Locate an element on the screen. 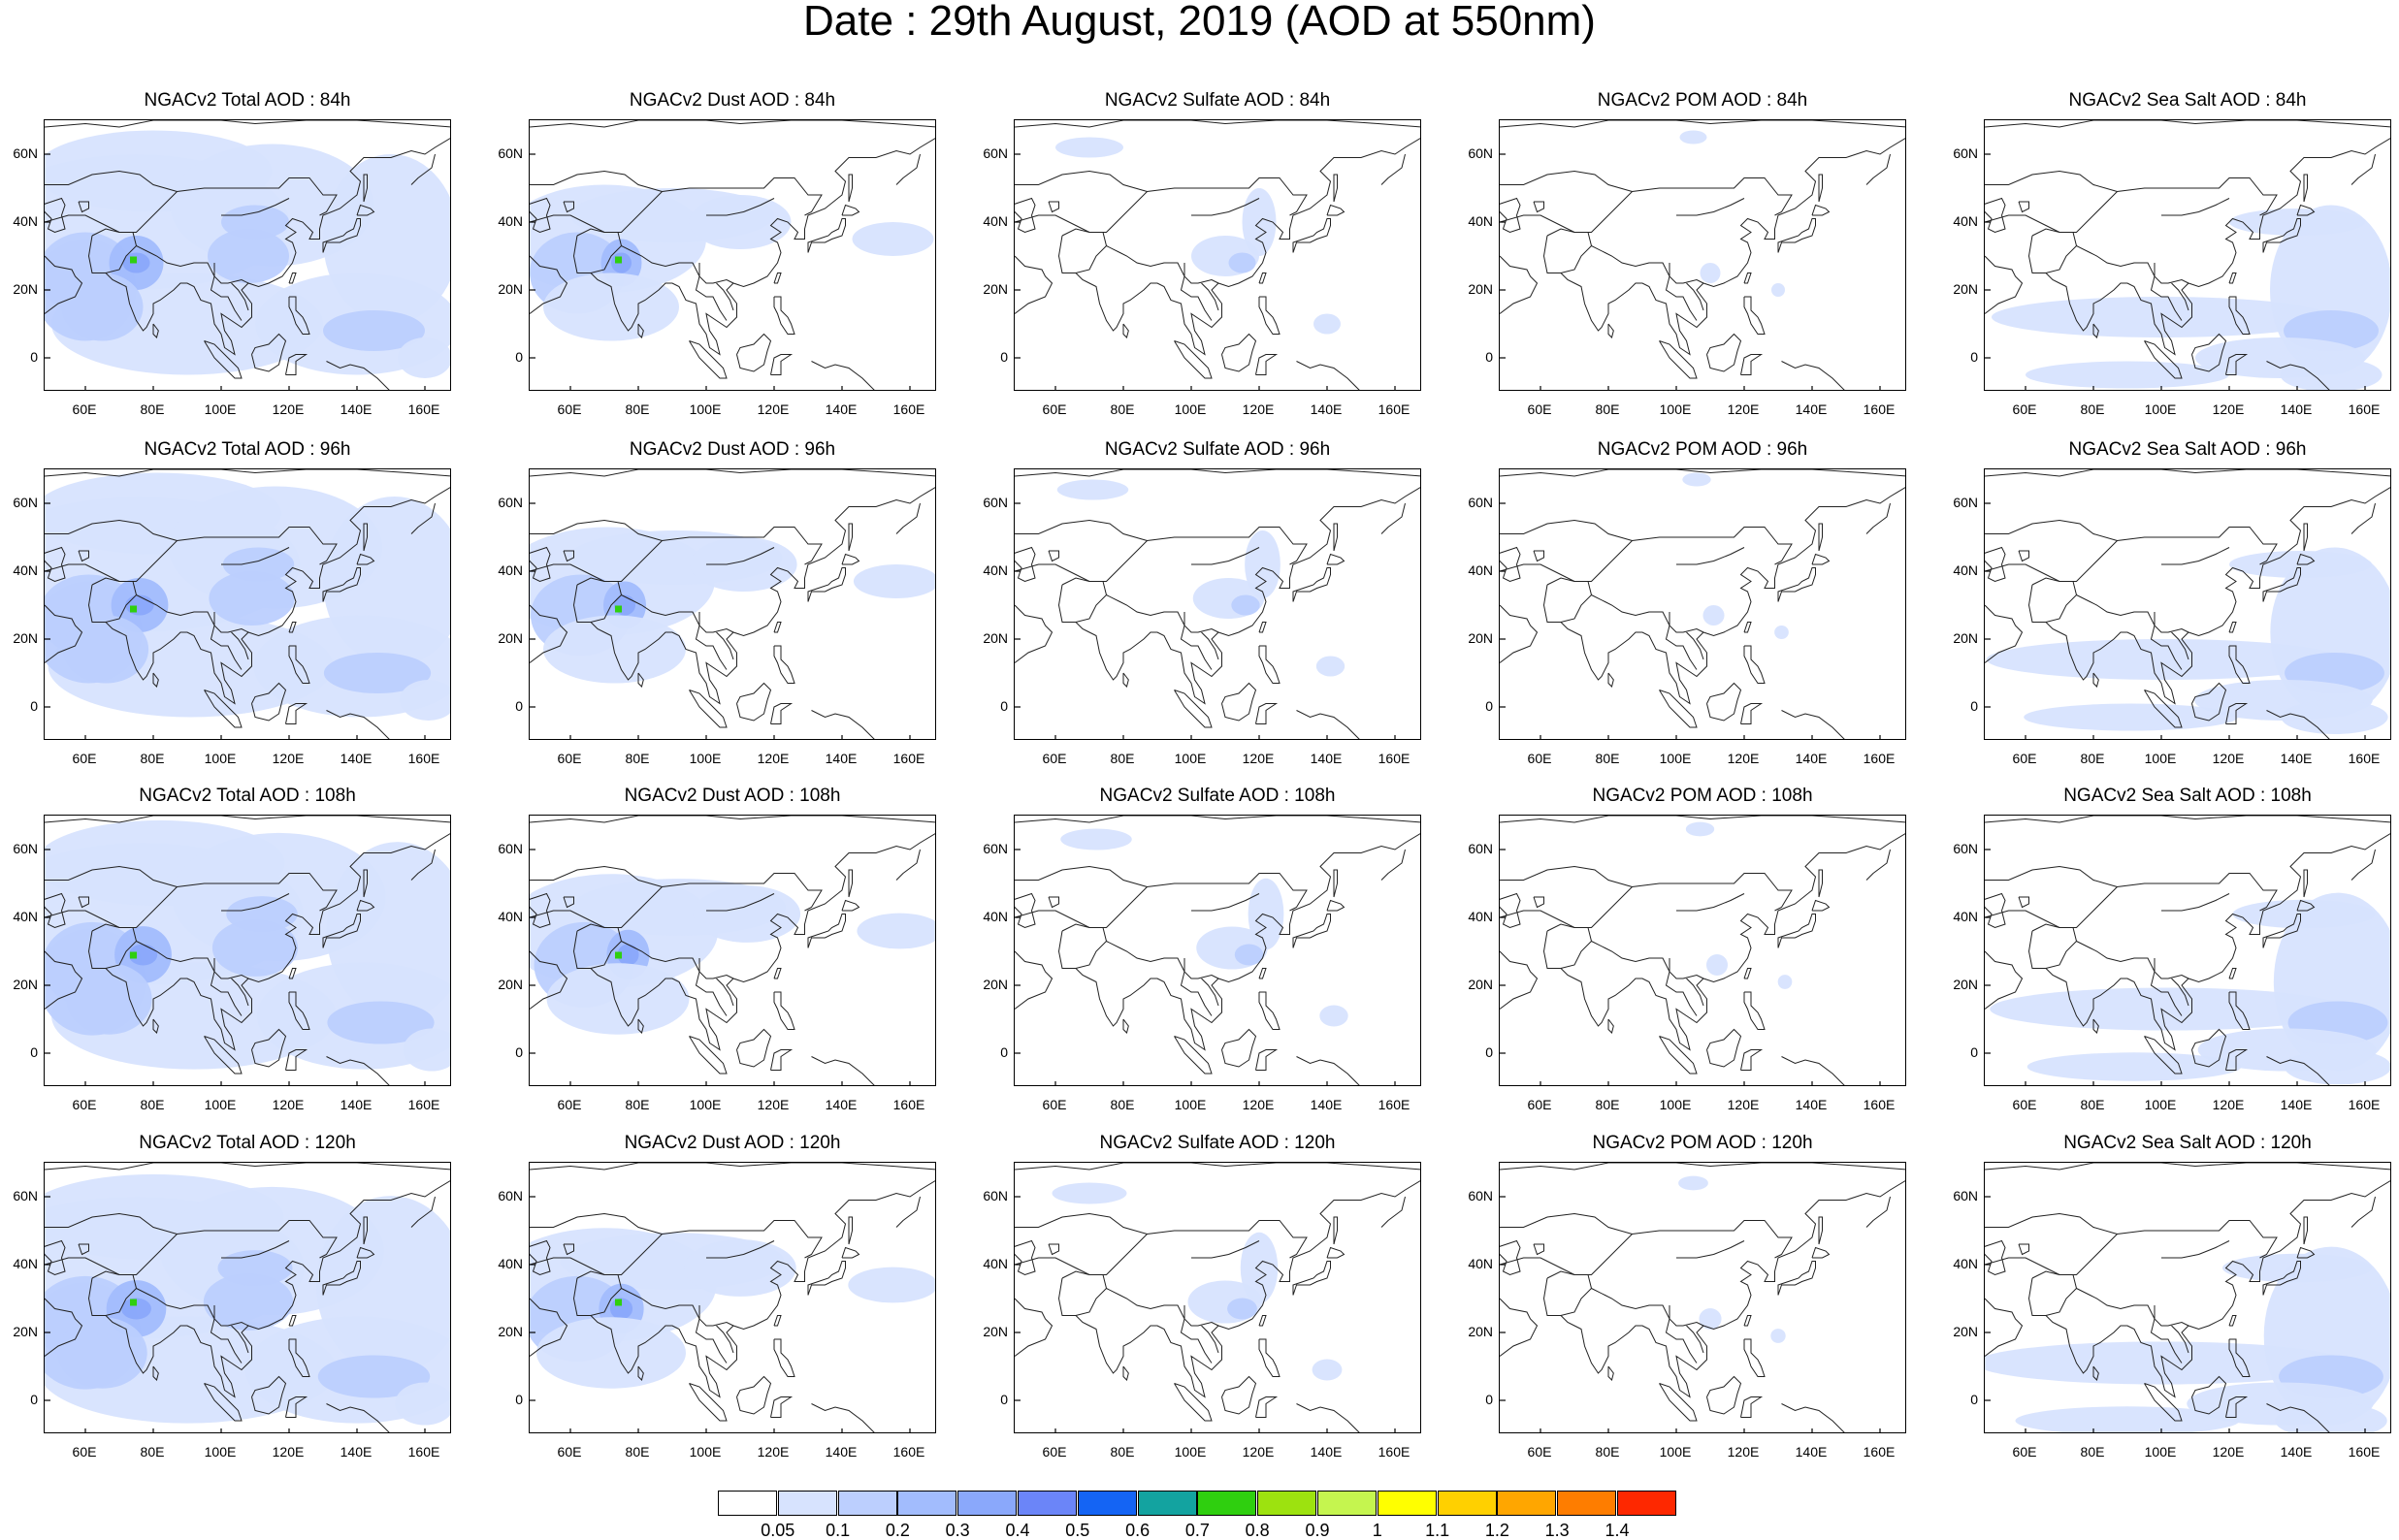  lat-tick-label: 40N is located at coordinates (1480, 570).